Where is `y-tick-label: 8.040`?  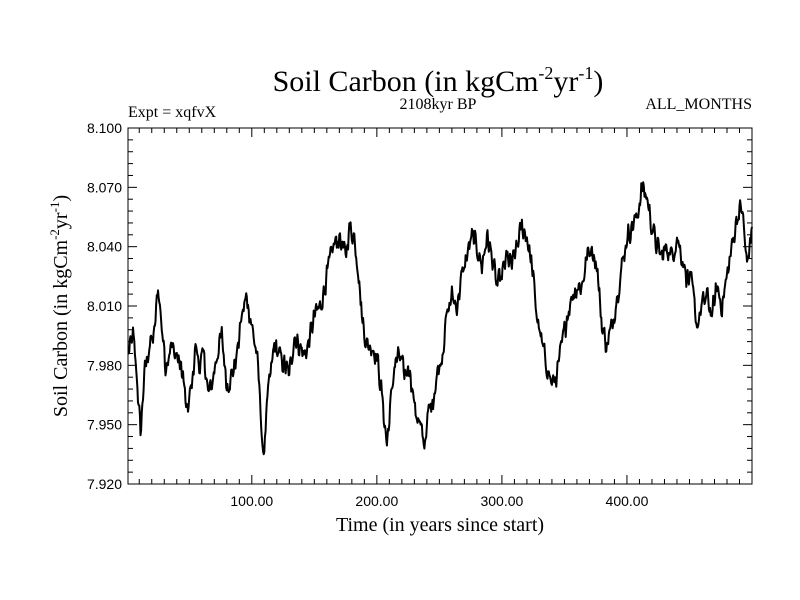
y-tick-label: 8.040 is located at coordinates (104, 247).